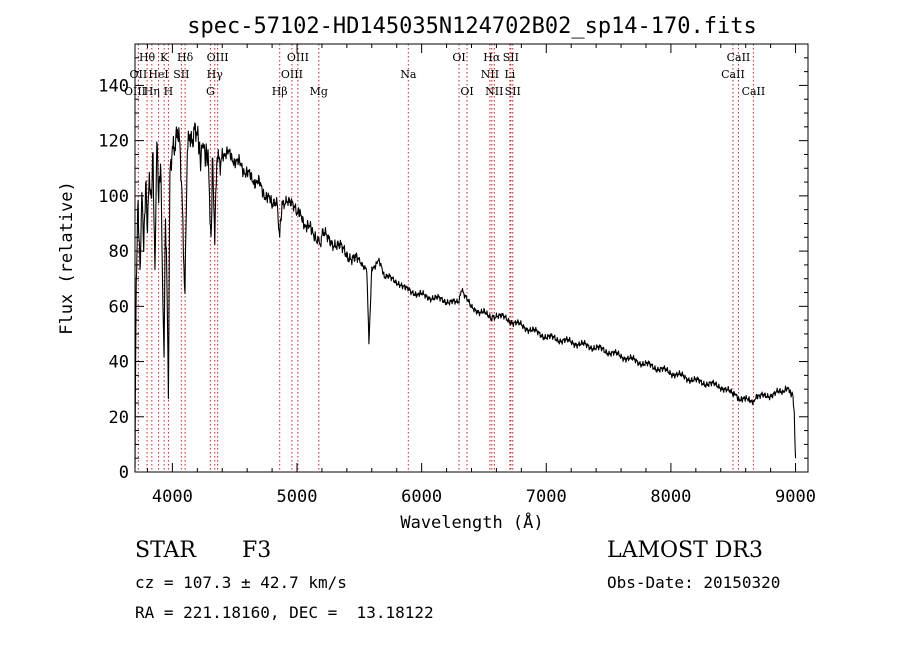 The image size is (900, 649). Describe the element at coordinates (165, 550) in the screenshot. I see `object-class: STAR` at that location.